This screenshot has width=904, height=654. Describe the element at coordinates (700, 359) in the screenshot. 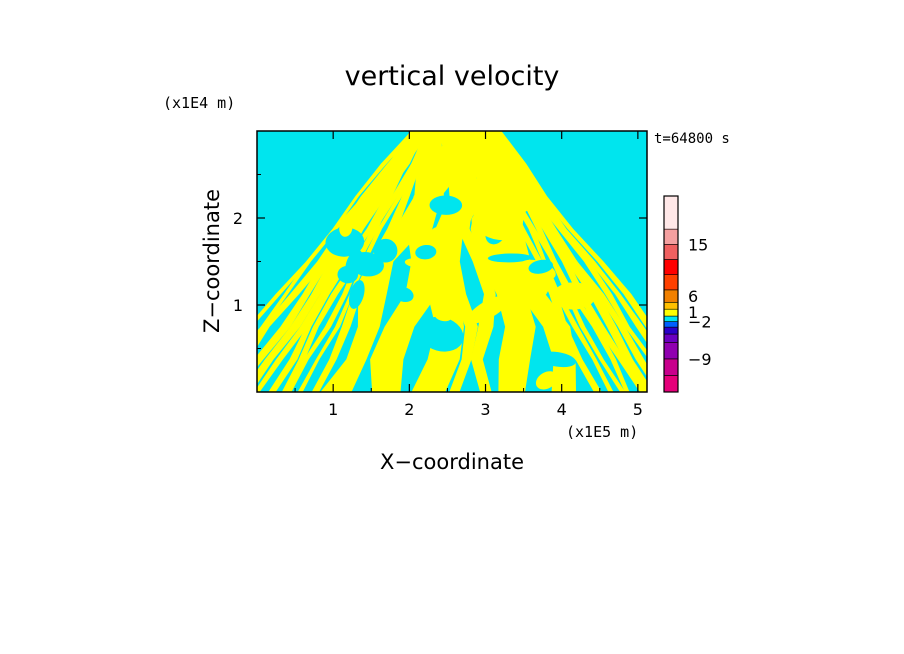

I see `colorbar-label: −9` at that location.